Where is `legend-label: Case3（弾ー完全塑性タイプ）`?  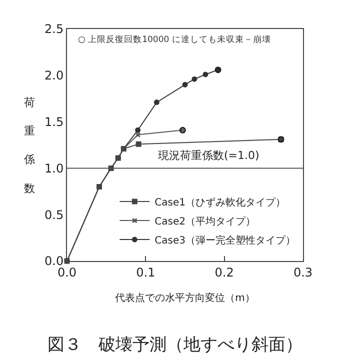 legend-label: Case3（弾ー完全塑性タイプ） is located at coordinates (225, 240).